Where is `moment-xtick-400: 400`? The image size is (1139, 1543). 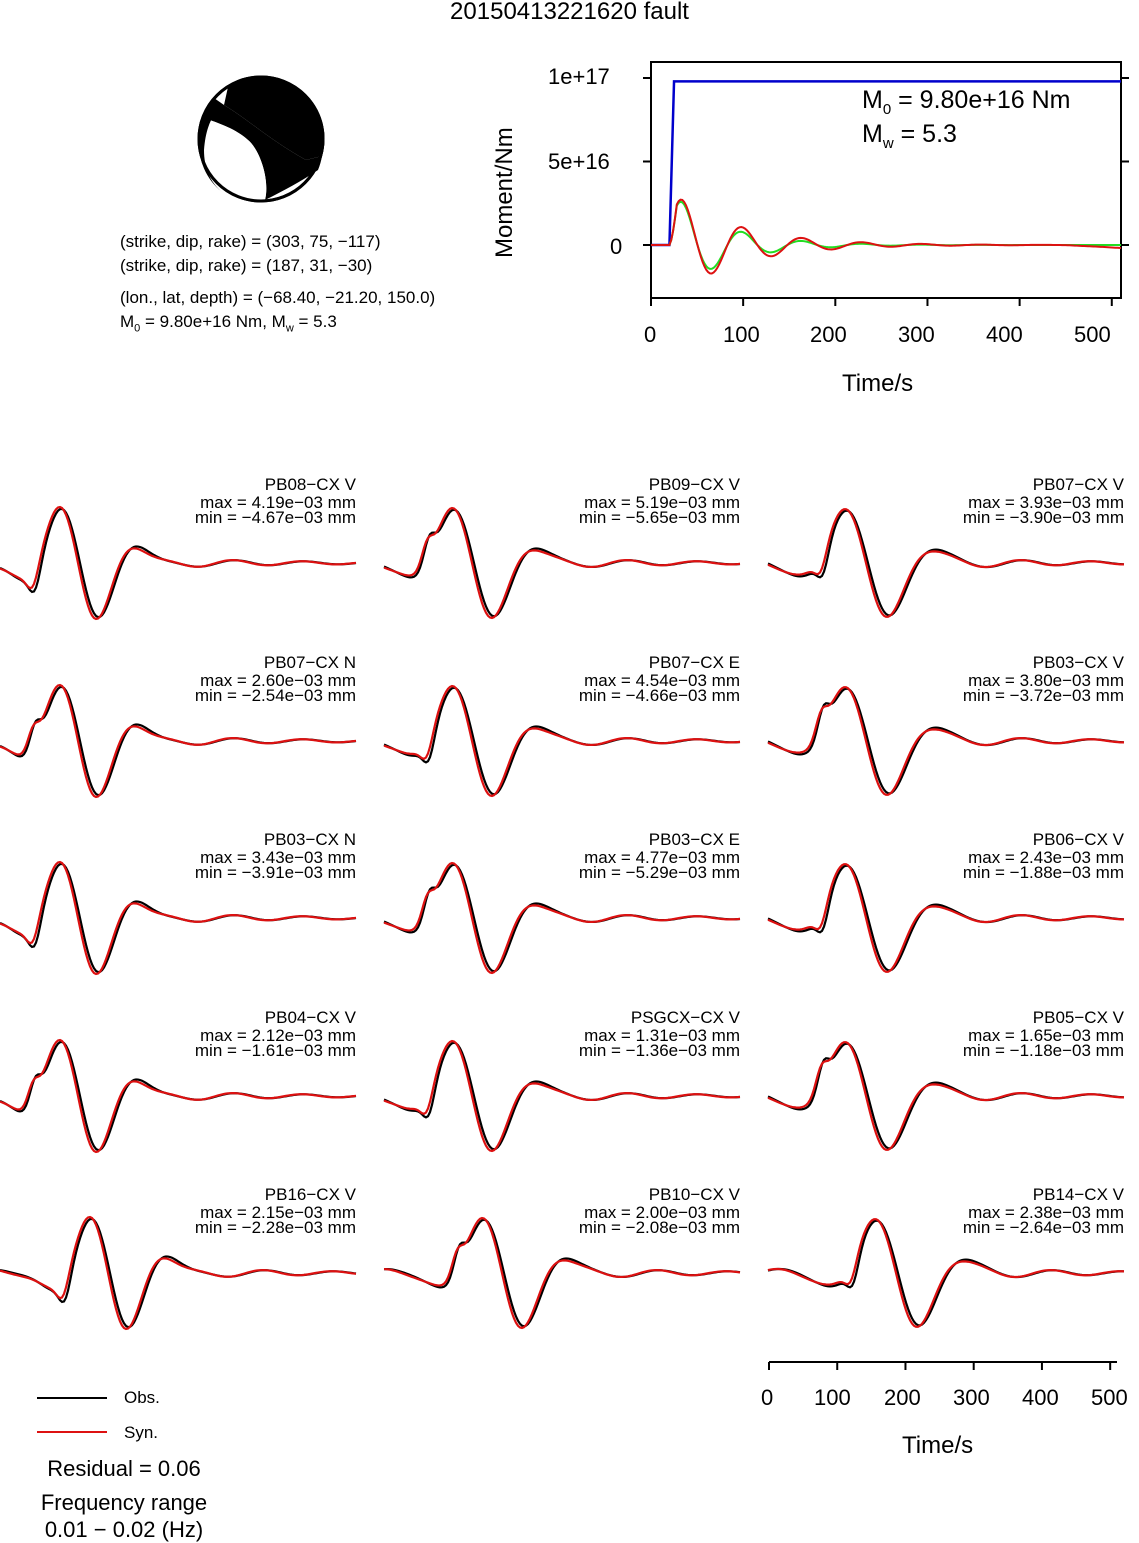
moment-xtick-400: 400 is located at coordinates (1004, 334).